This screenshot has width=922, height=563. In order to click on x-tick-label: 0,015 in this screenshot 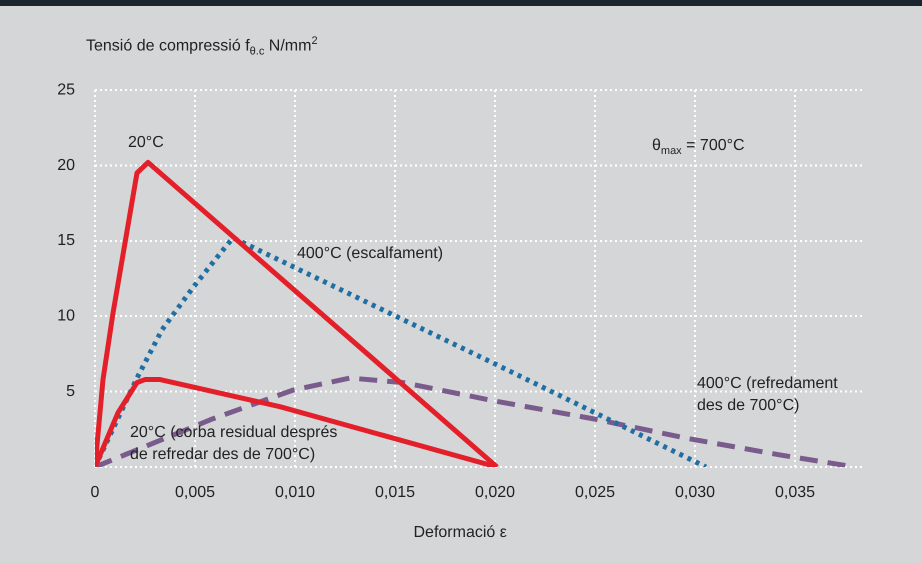, I will do `click(395, 493)`.